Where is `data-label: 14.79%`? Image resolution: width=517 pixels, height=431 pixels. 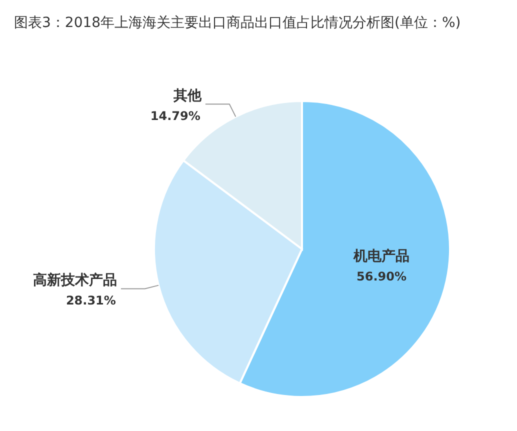
data-label: 14.79% is located at coordinates (175, 116).